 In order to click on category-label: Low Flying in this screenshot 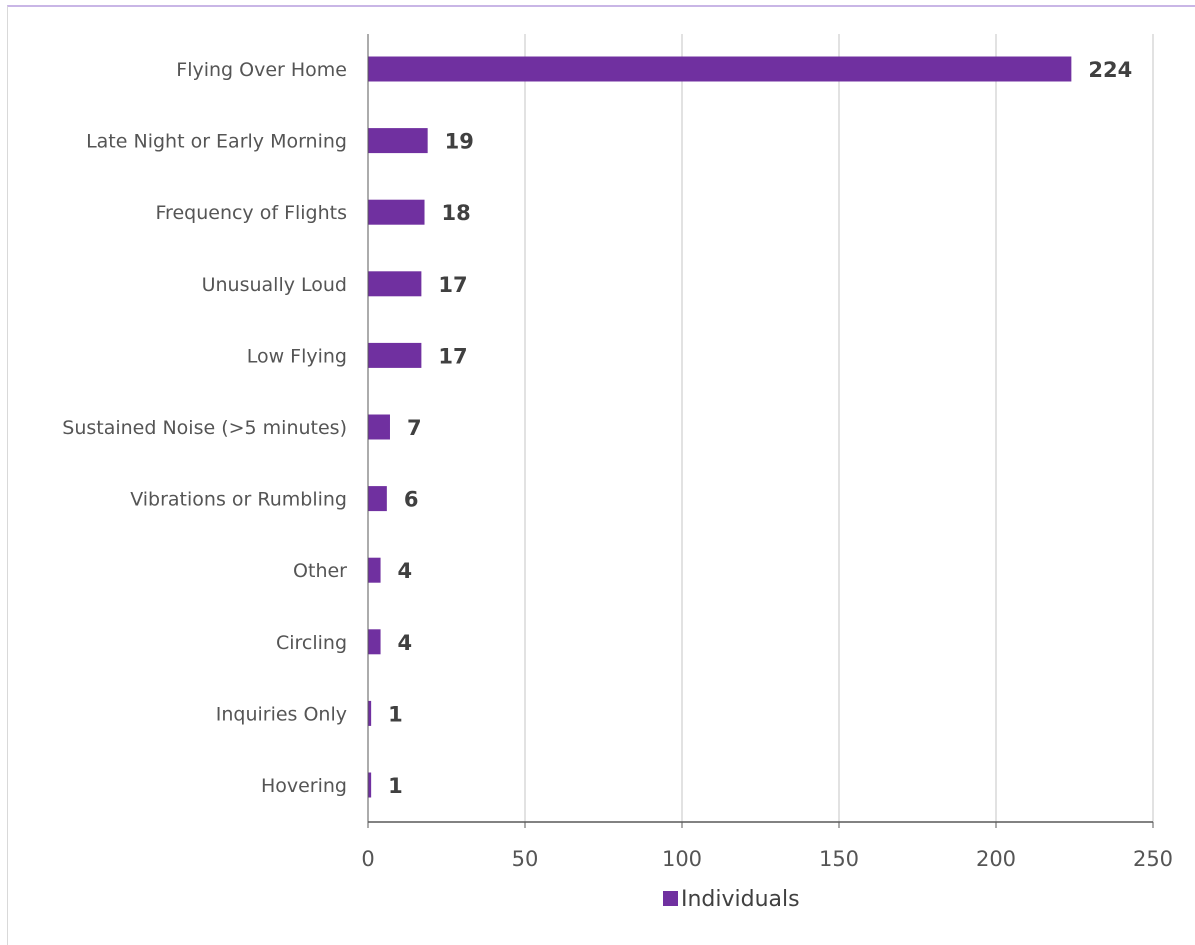, I will do `click(297, 356)`.